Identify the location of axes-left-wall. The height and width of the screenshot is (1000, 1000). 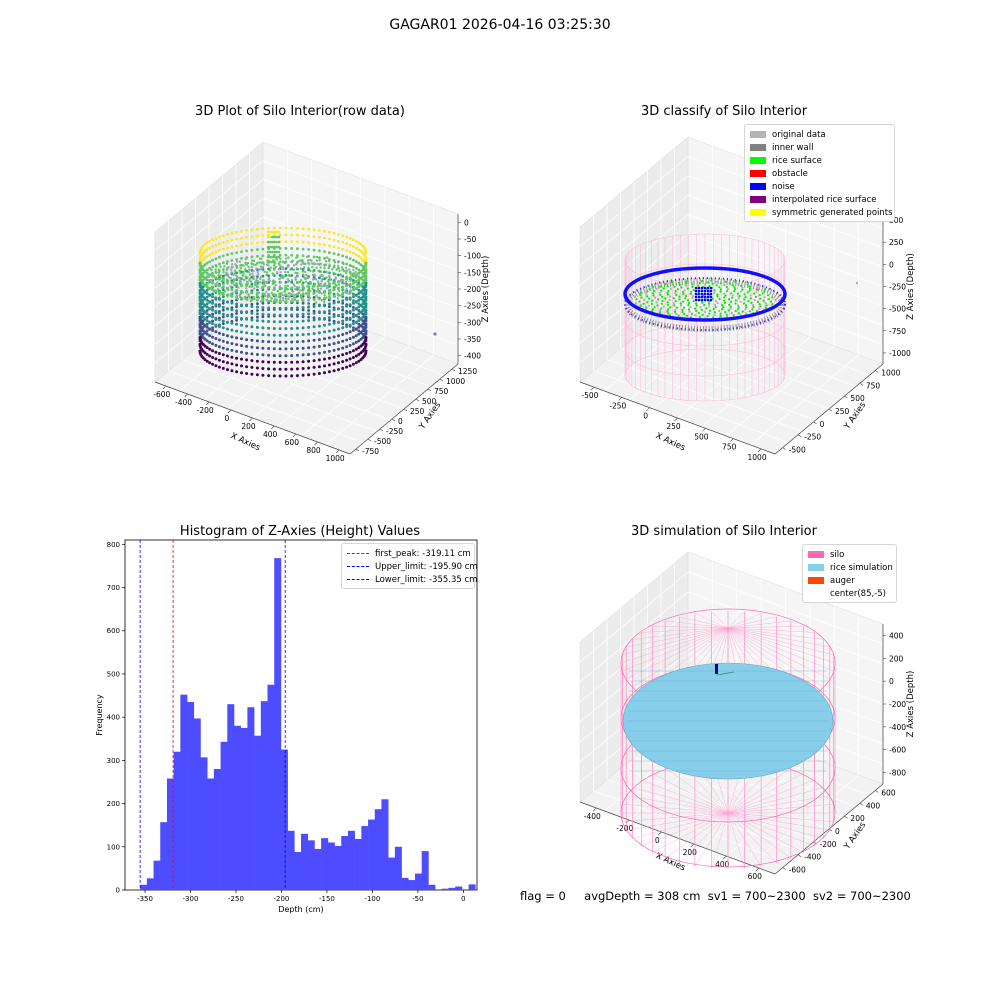
(209, 262).